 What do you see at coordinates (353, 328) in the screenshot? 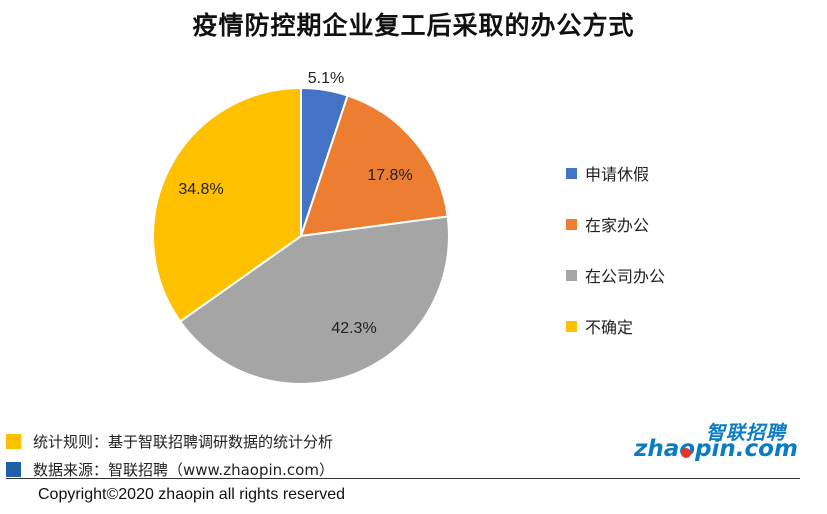
I see `pie-data-label: 42.3%` at bounding box center [353, 328].